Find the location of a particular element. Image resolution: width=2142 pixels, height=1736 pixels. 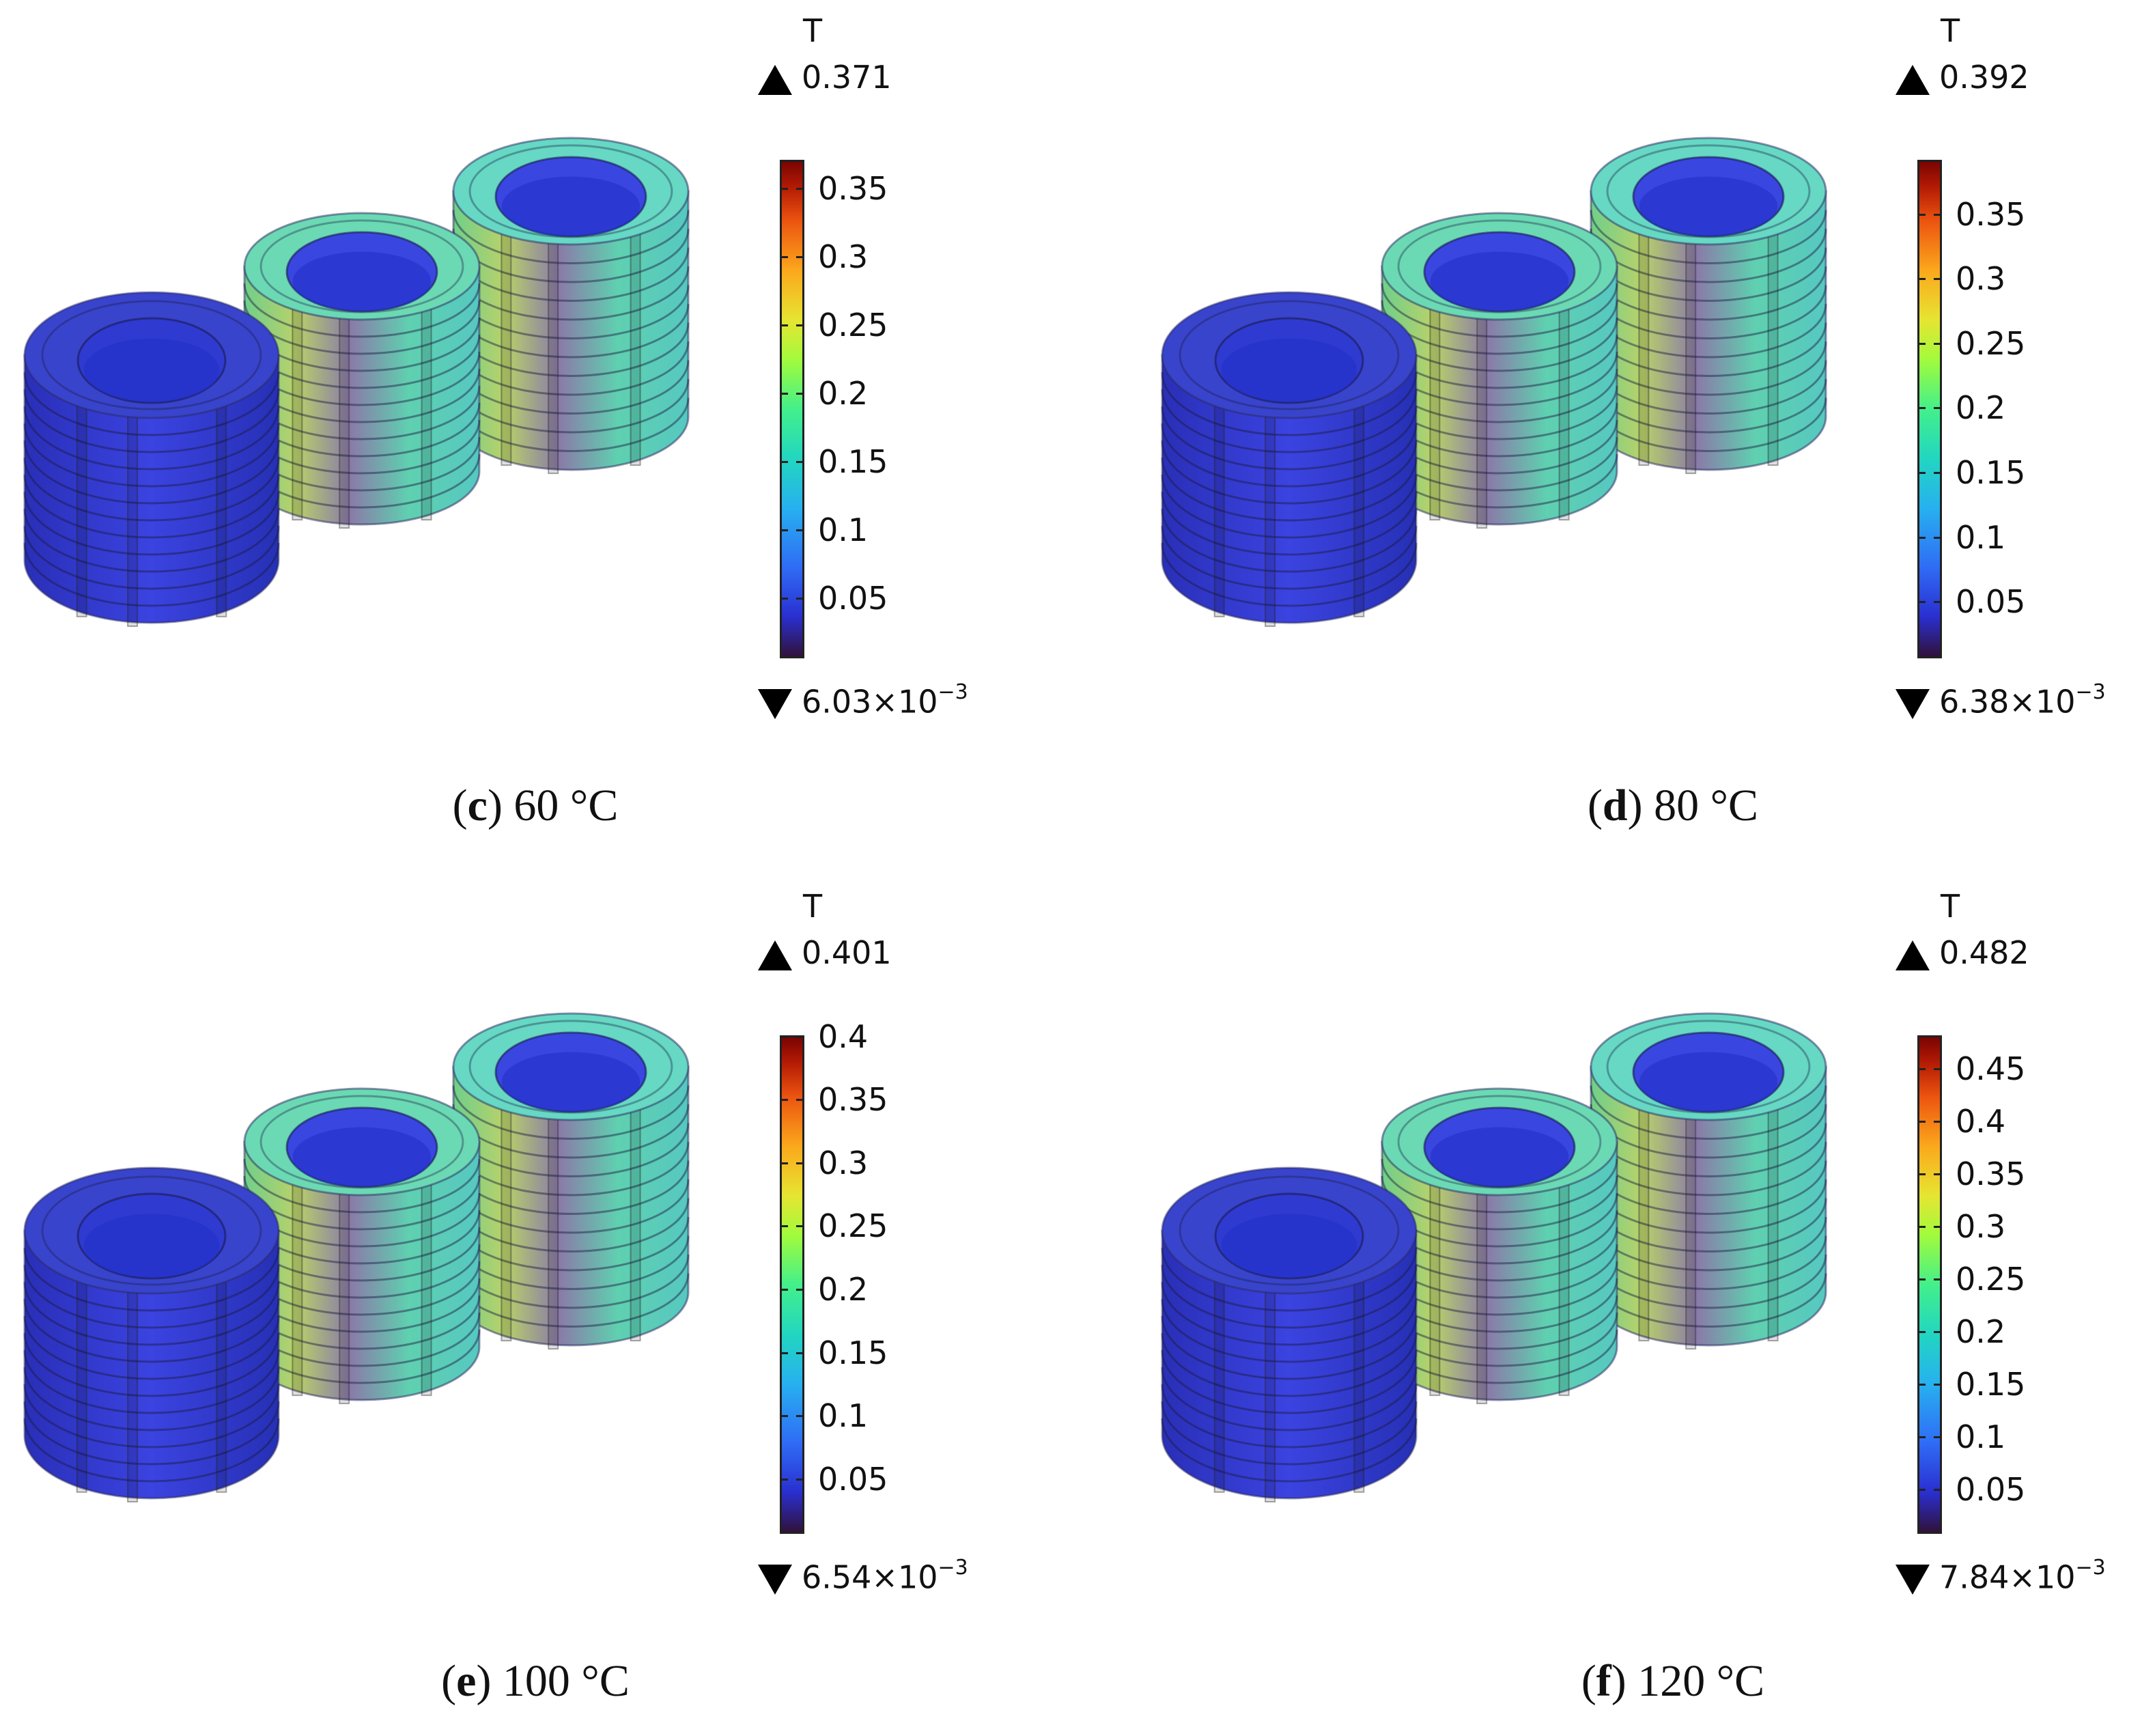

colorbar-max: 0.392 is located at coordinates (1962, 77).